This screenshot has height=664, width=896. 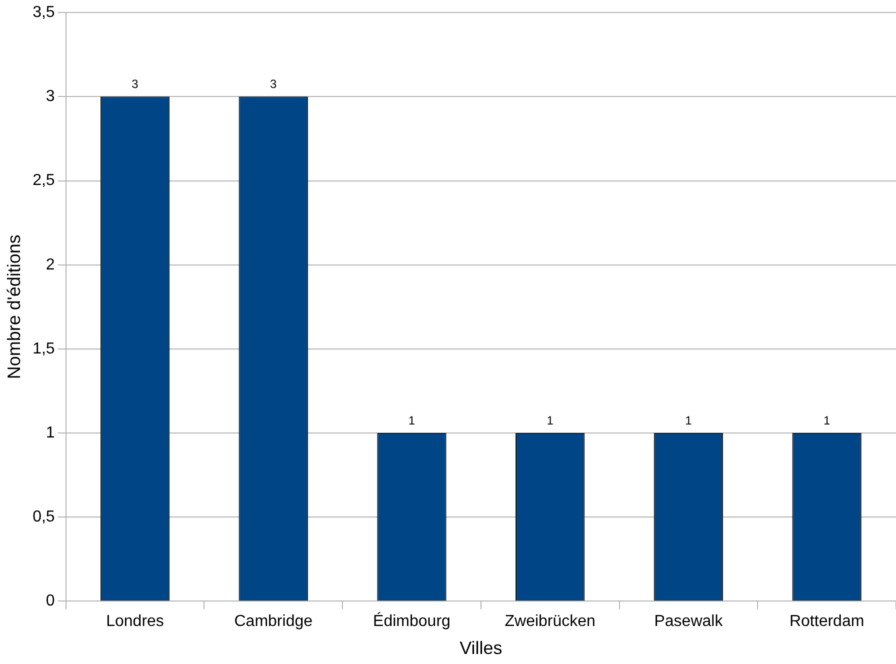 I want to click on y-tick-label: 1, so click(x=50, y=433).